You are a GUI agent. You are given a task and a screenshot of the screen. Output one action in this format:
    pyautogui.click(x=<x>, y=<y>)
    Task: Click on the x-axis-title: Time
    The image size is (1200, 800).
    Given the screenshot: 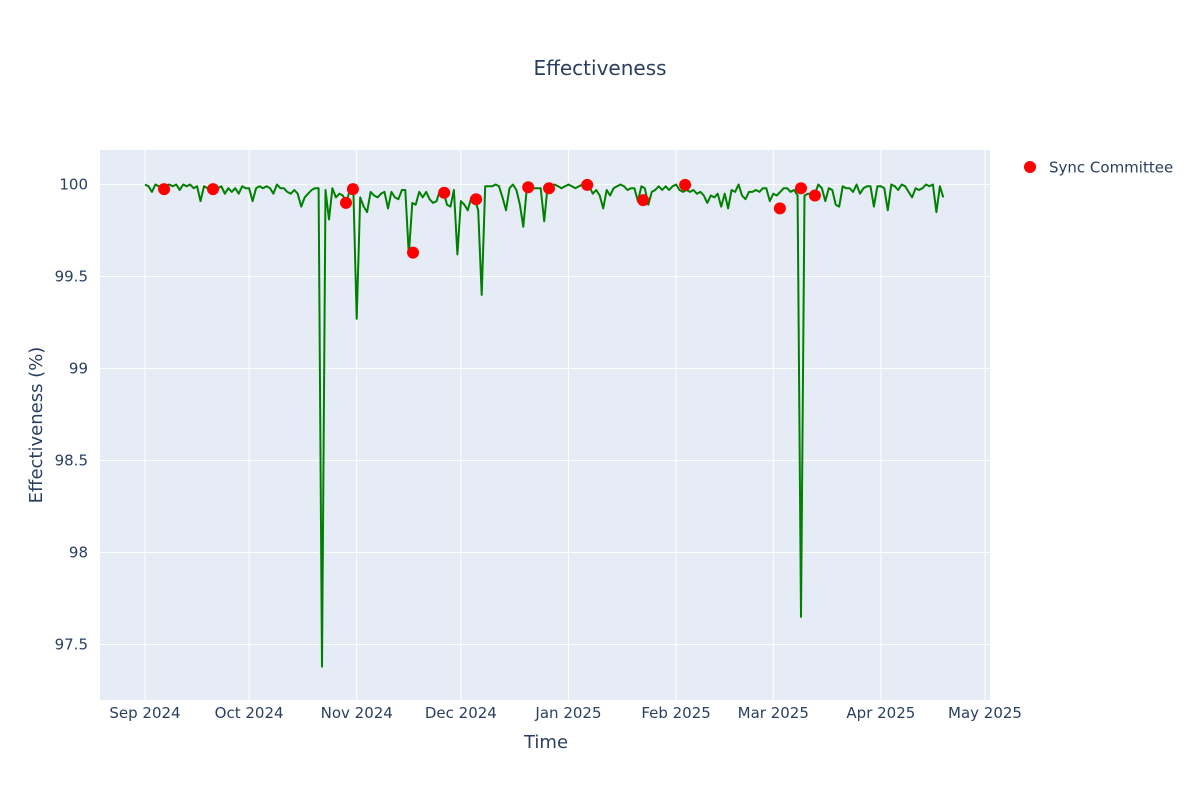 What is the action you would take?
    pyautogui.click(x=545, y=742)
    